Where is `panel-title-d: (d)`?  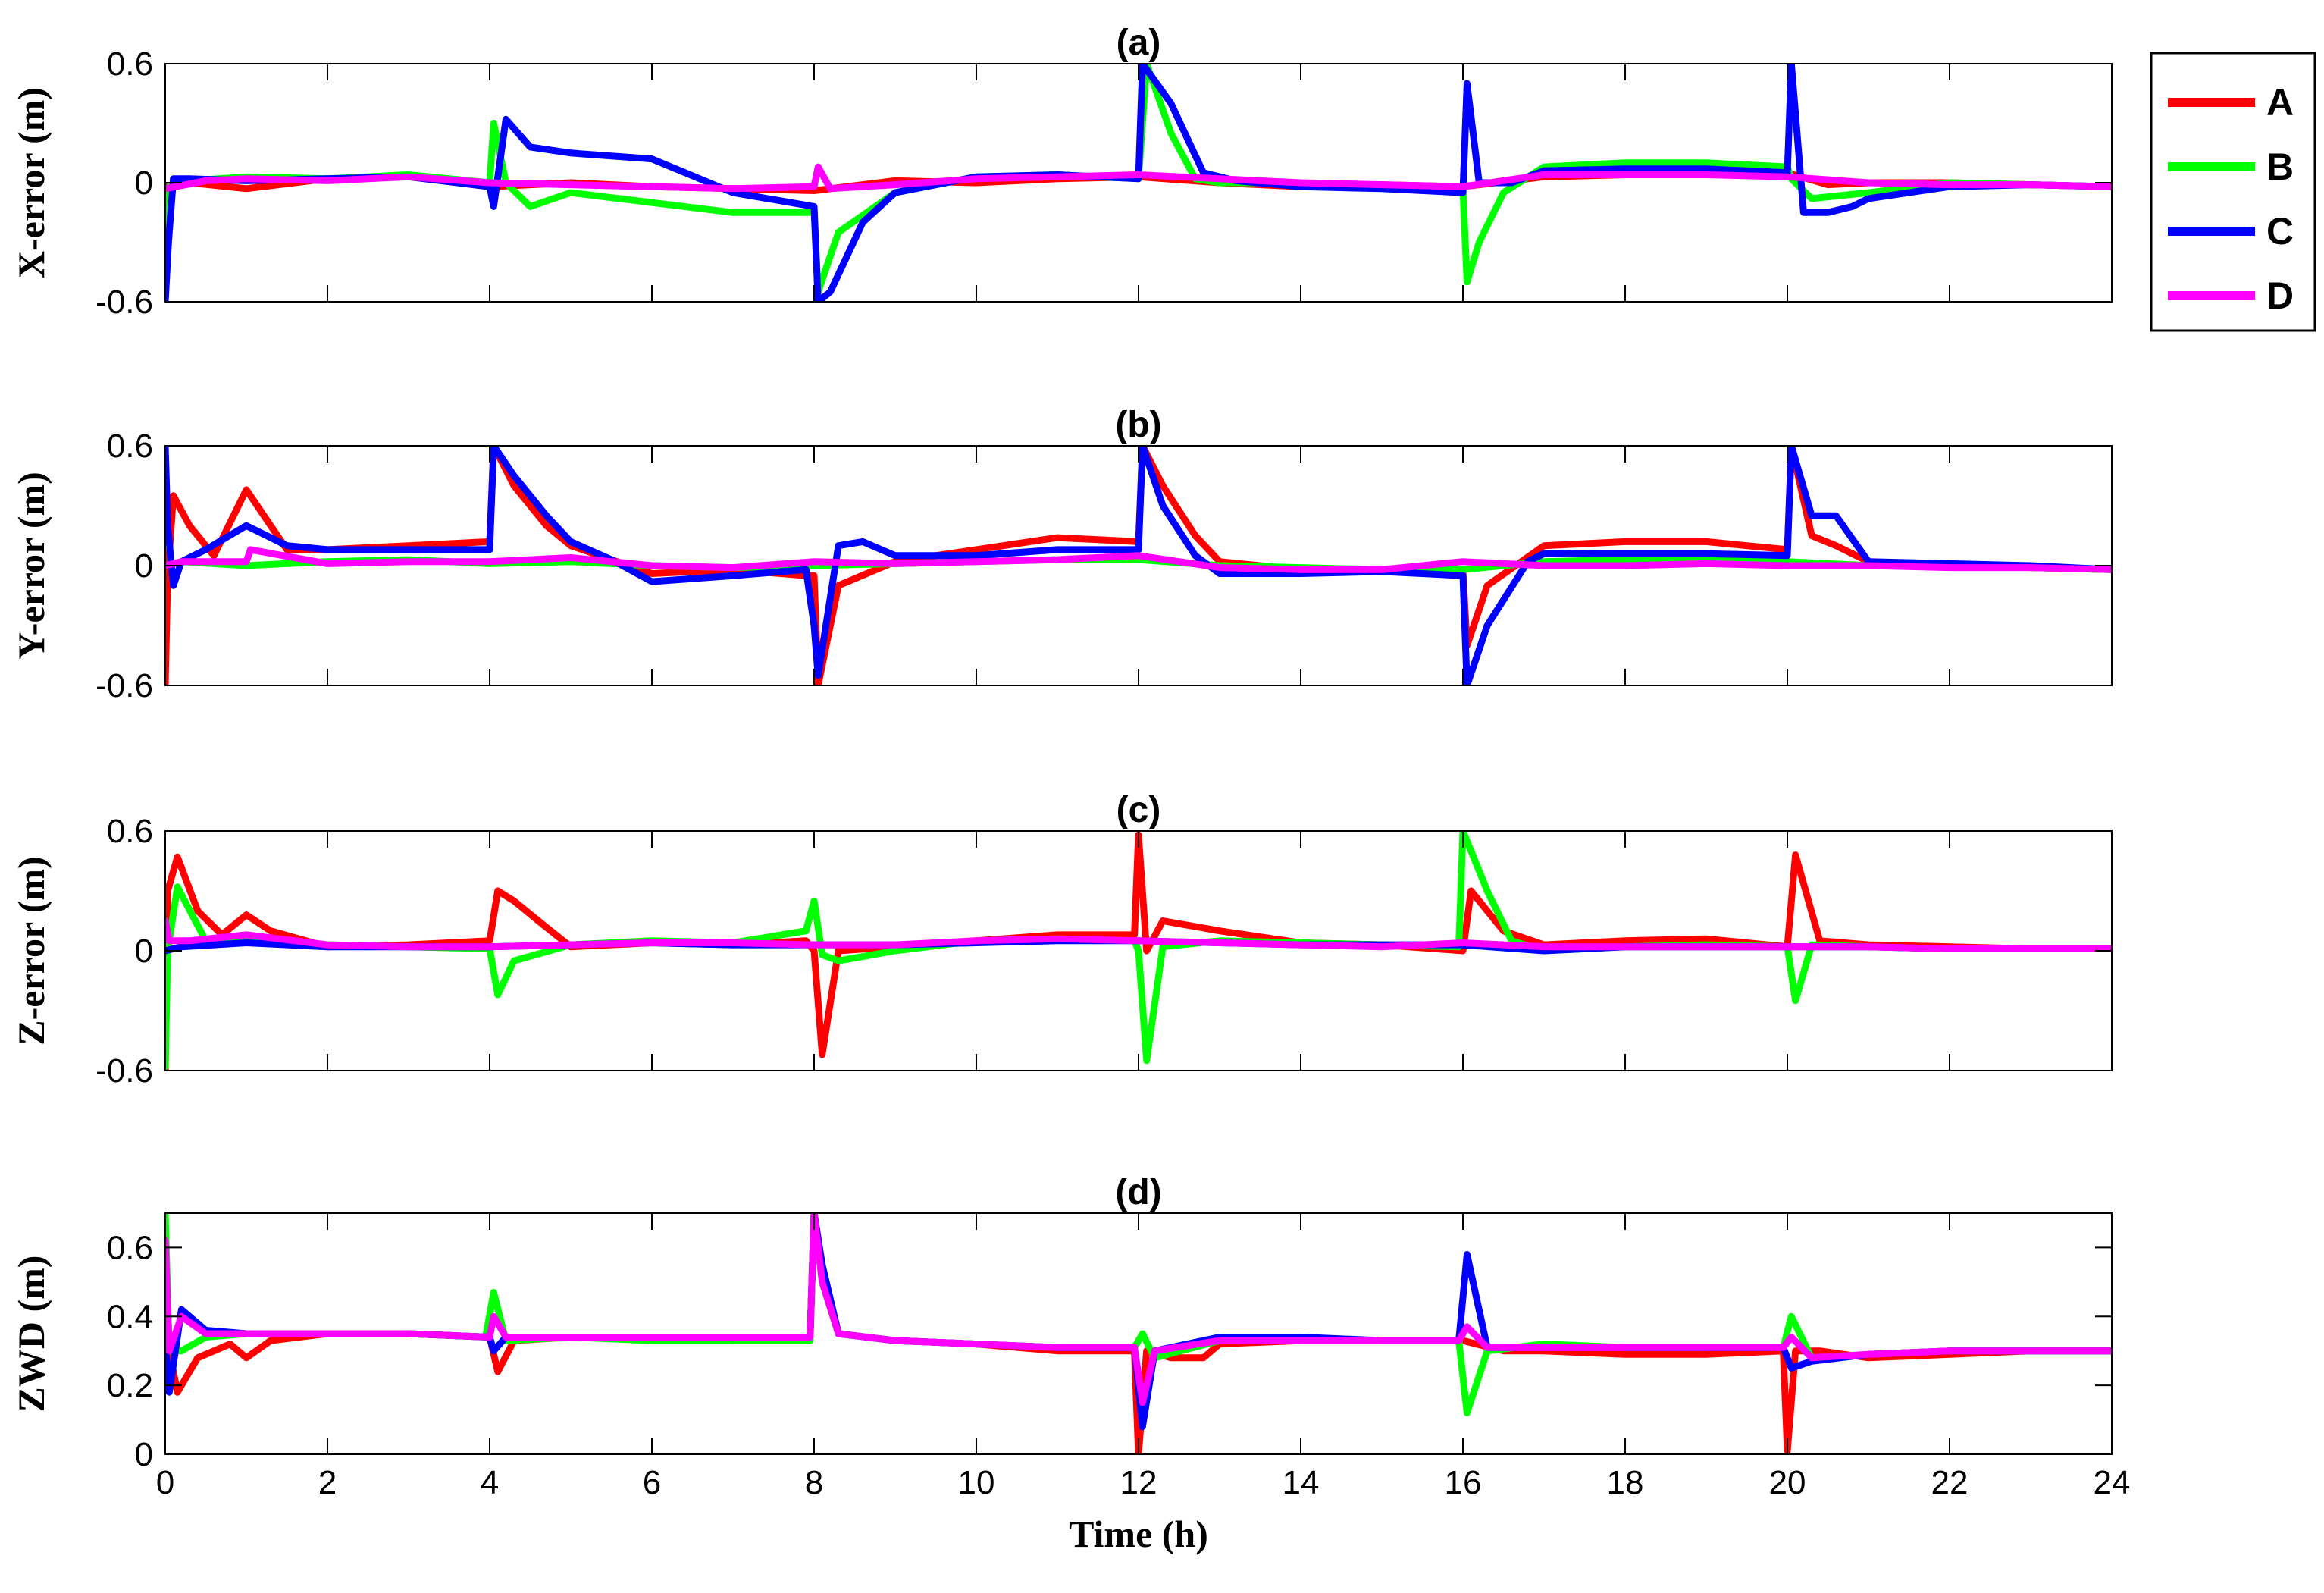 panel-title-d: (d) is located at coordinates (1138, 1192).